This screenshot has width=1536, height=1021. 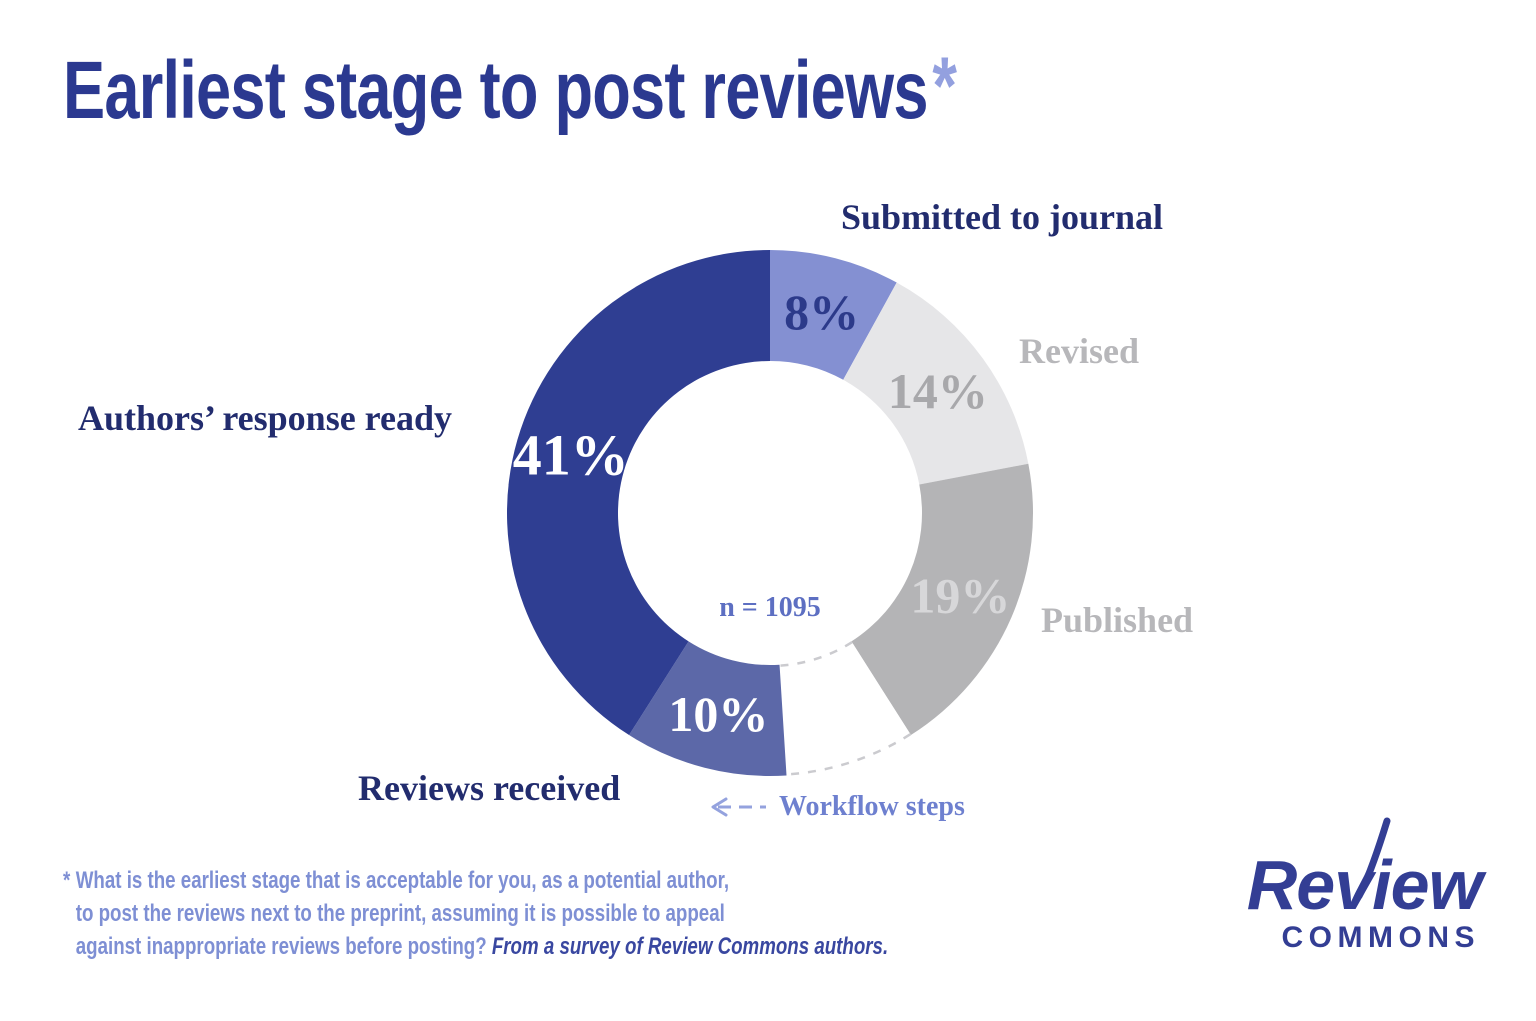 I want to click on donut-segment-authors-response-ready, so click(x=638, y=493).